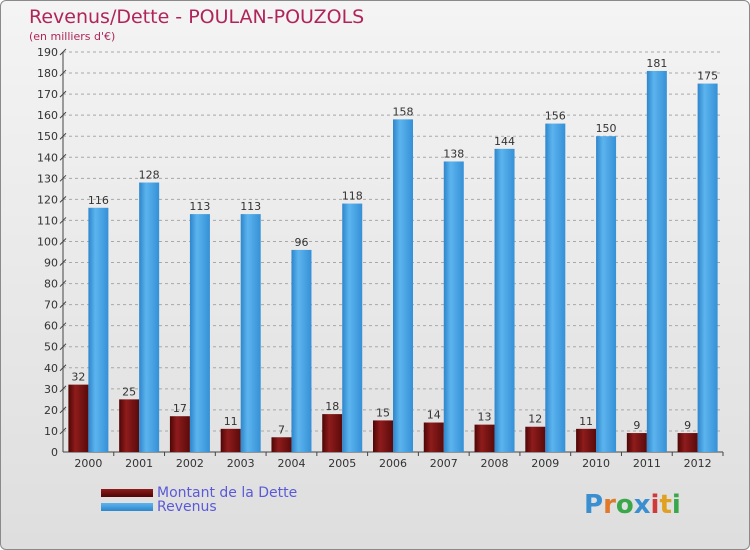  Describe the element at coordinates (352, 196) in the screenshot. I see `data-label: 118` at that location.